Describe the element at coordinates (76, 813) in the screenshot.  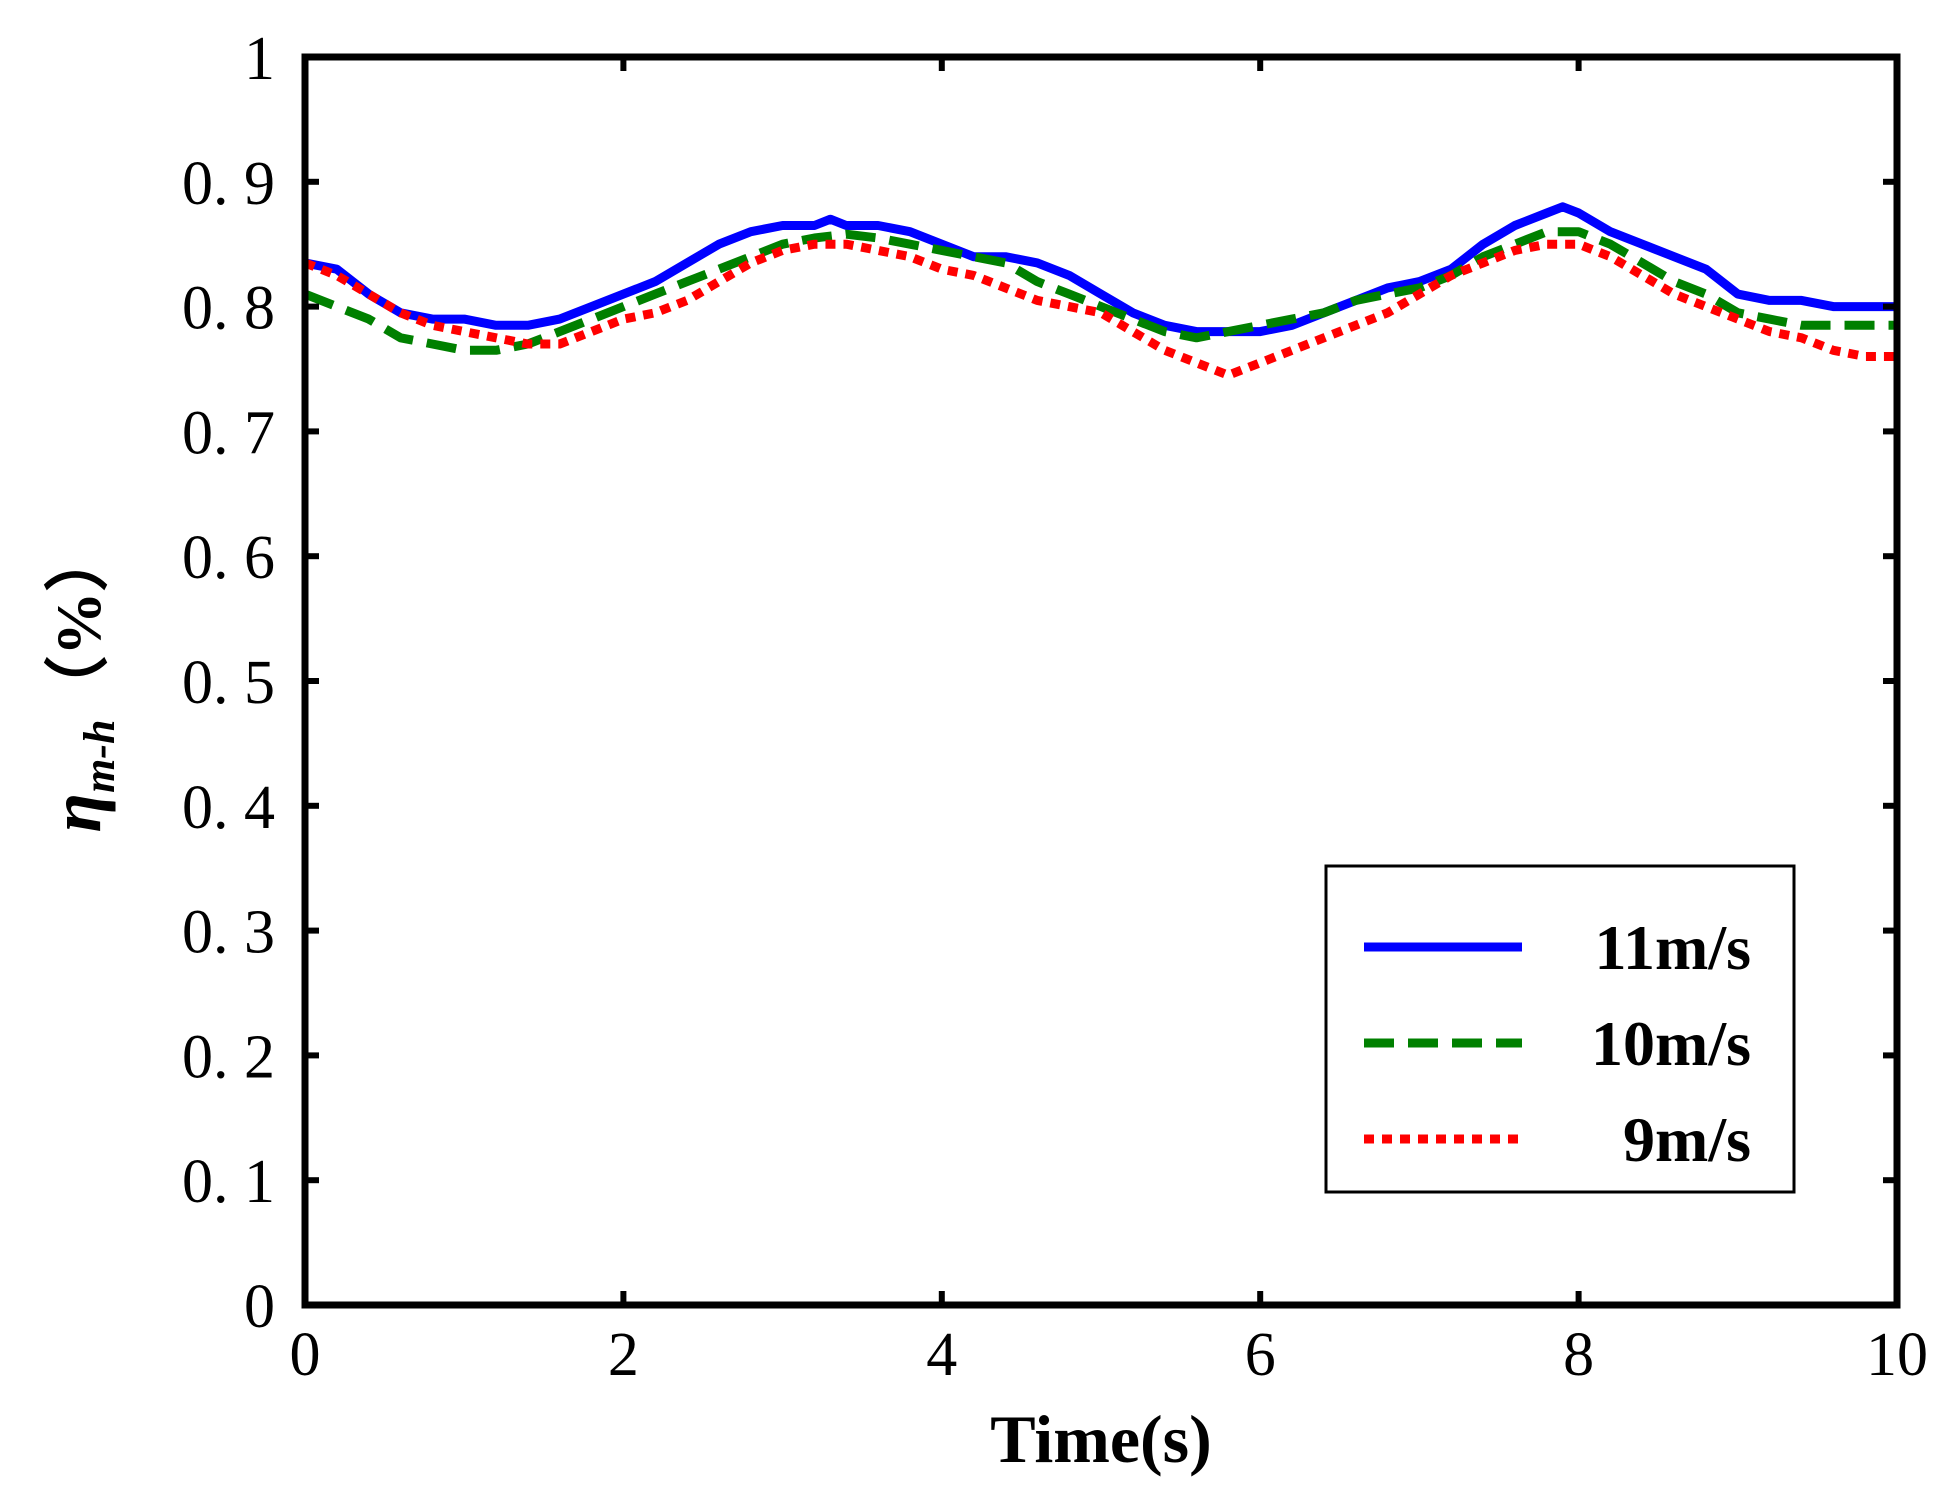
I see `y-axis-symbol: η` at that location.